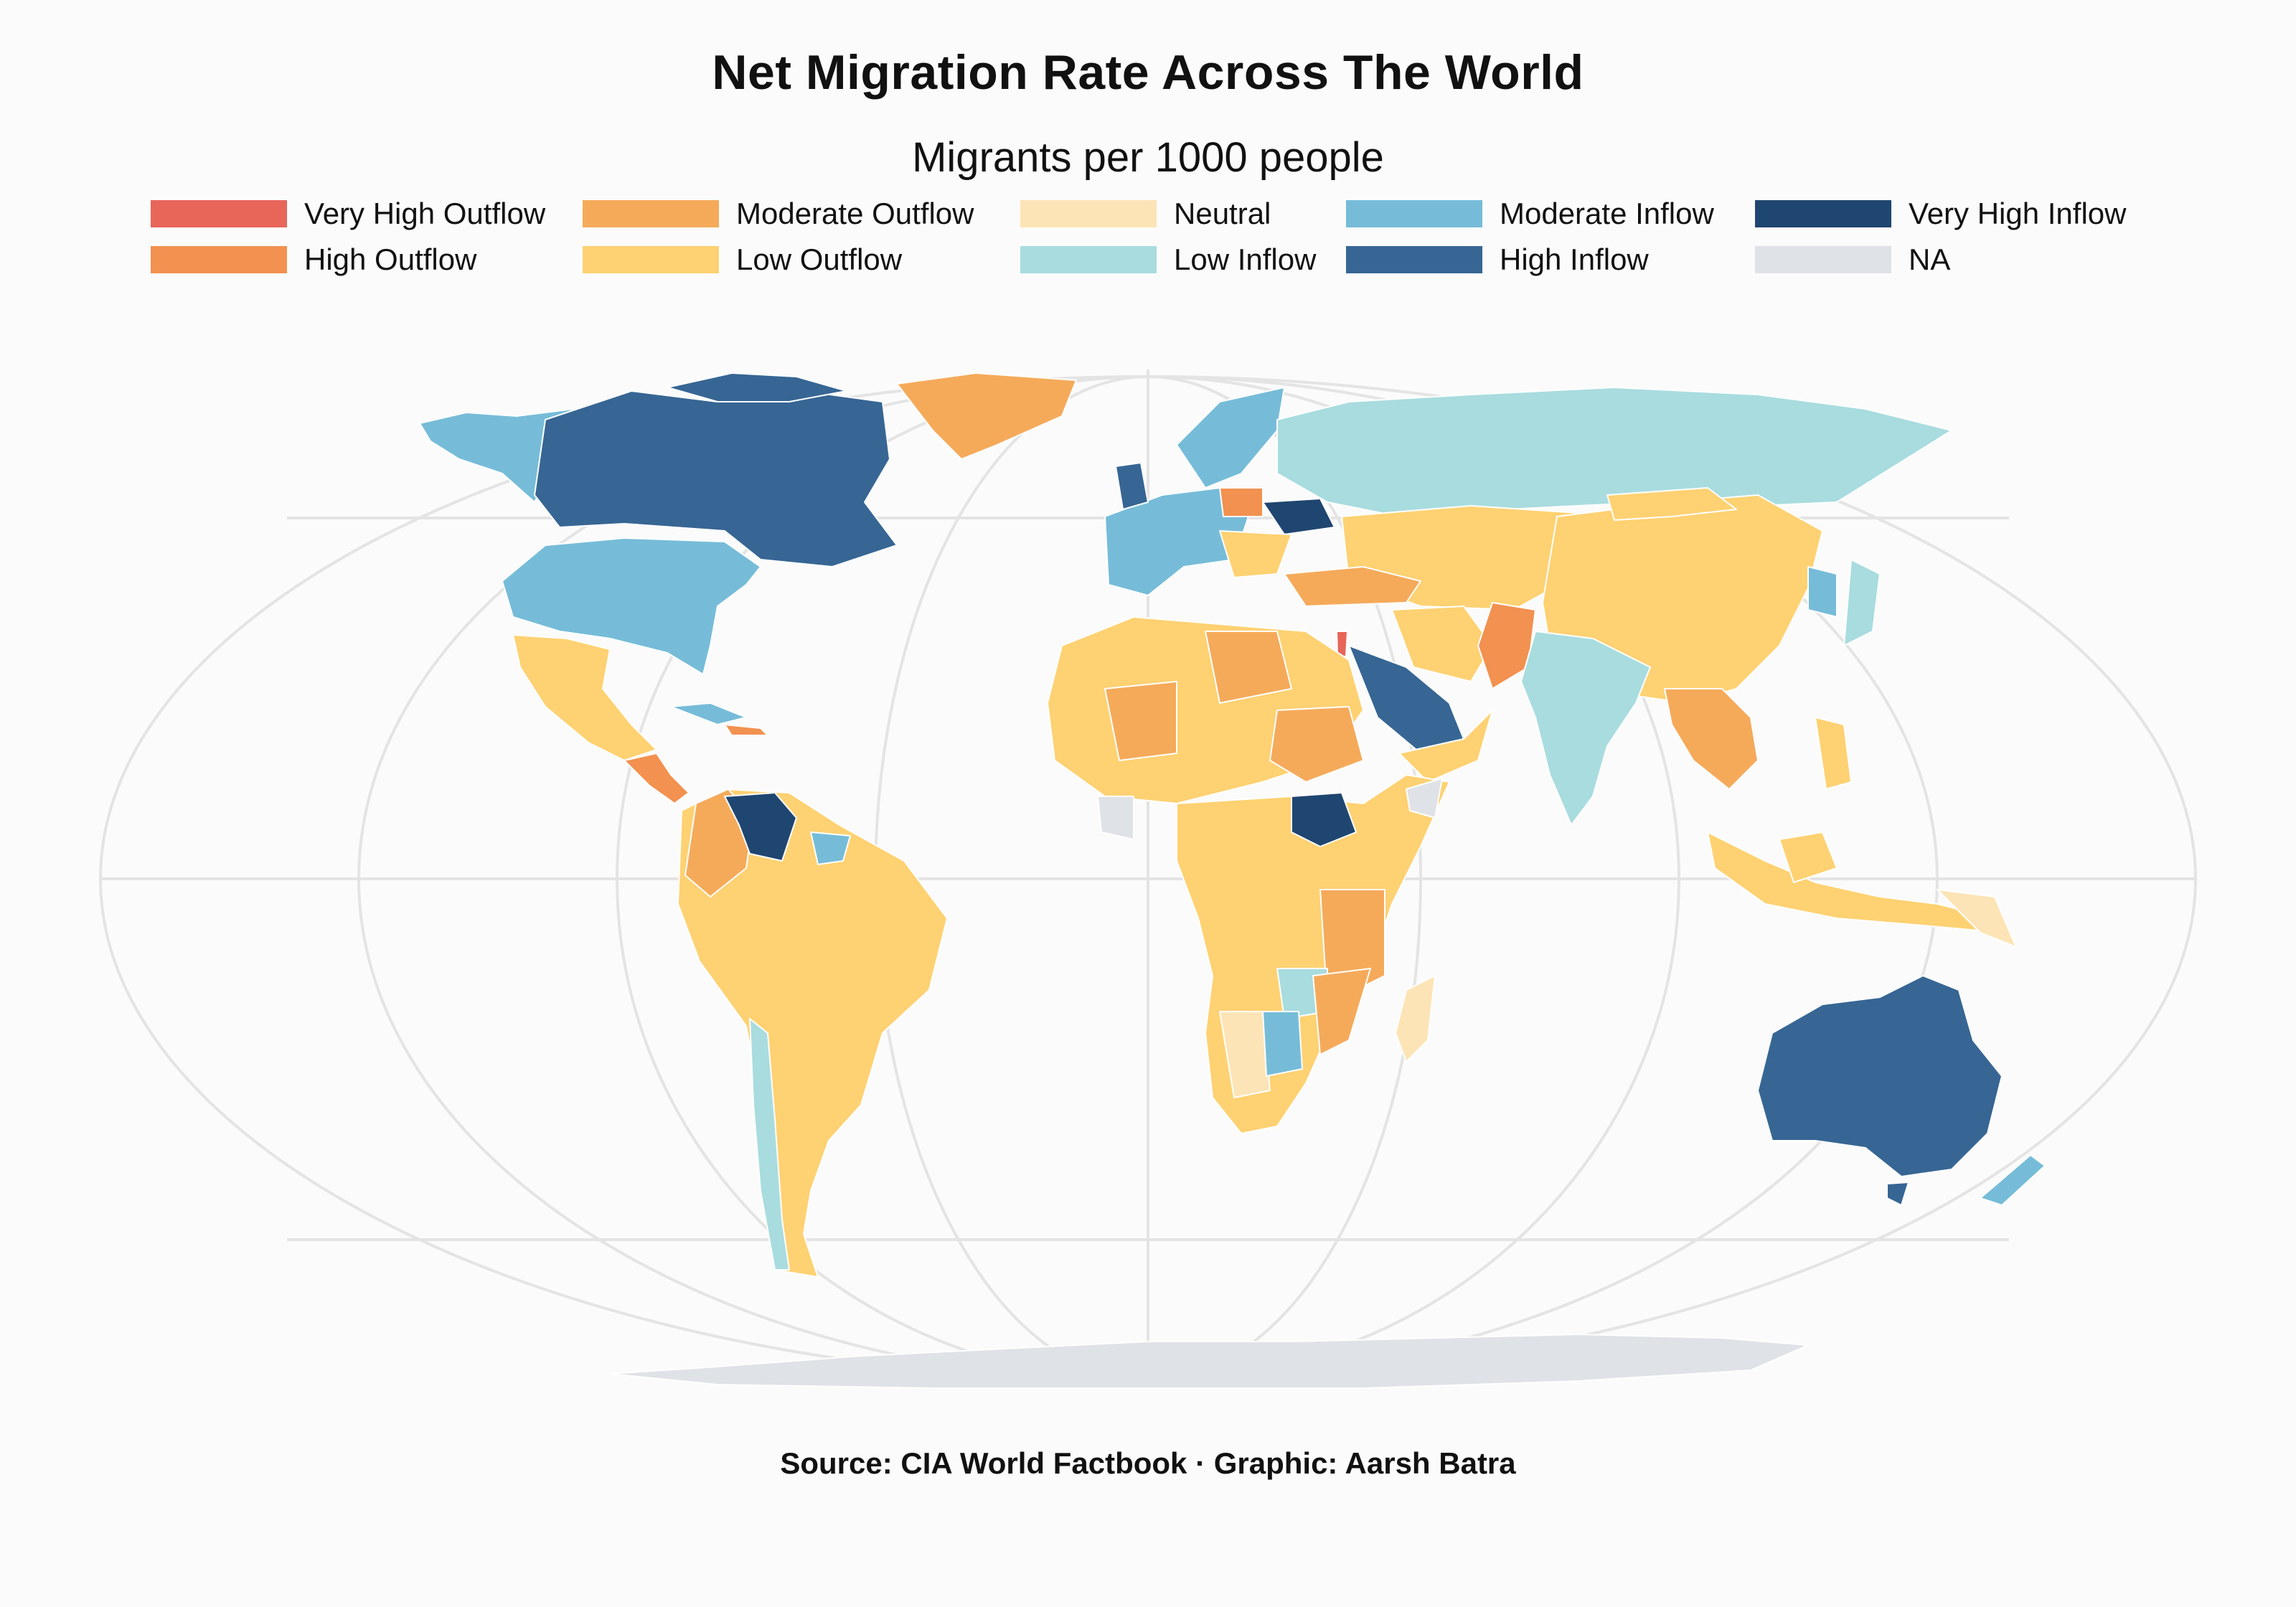 The height and width of the screenshot is (1607, 2296). Describe the element at coordinates (1880, 1076) in the screenshot. I see `region-australia` at that location.